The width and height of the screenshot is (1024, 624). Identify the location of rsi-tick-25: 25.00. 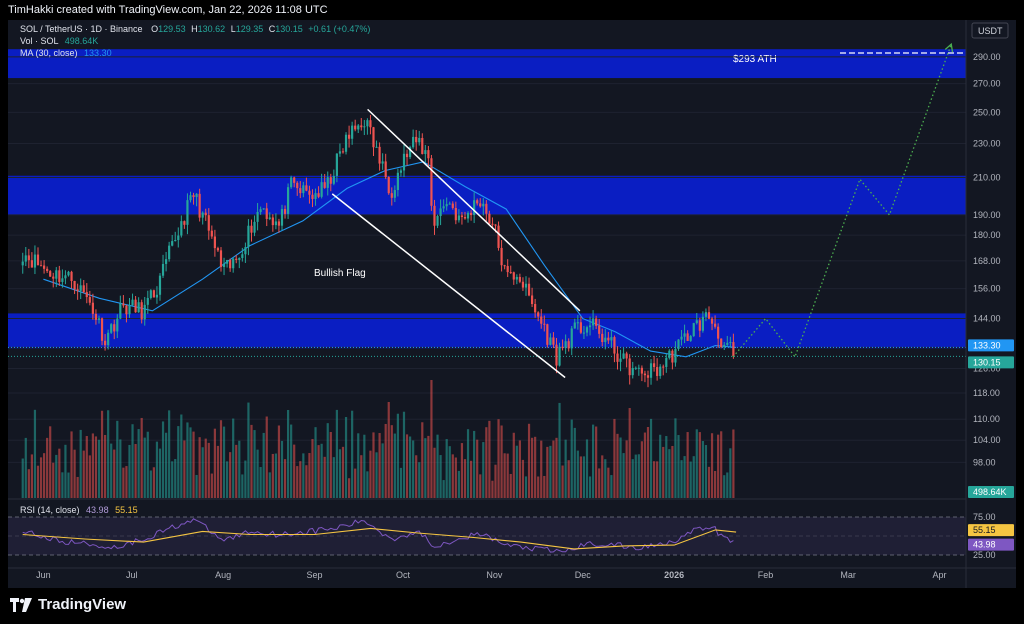
(984, 555).